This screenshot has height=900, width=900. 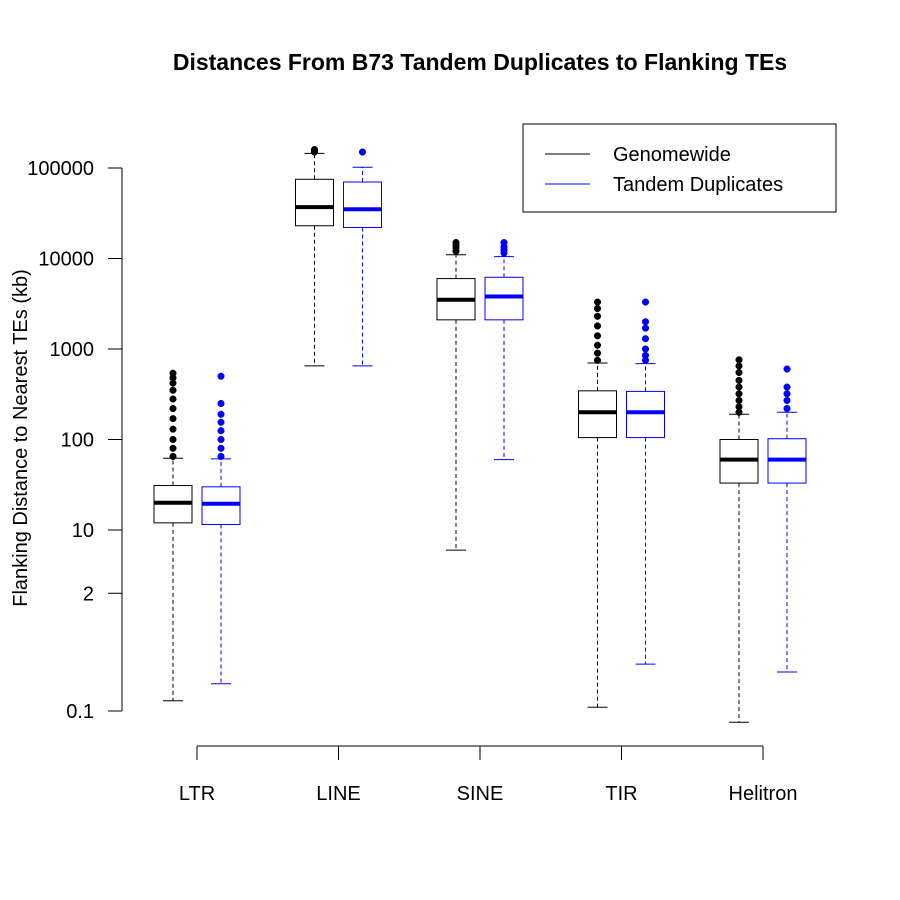 What do you see at coordinates (80, 712) in the screenshot?
I see `y-tick-label: 0.1` at bounding box center [80, 712].